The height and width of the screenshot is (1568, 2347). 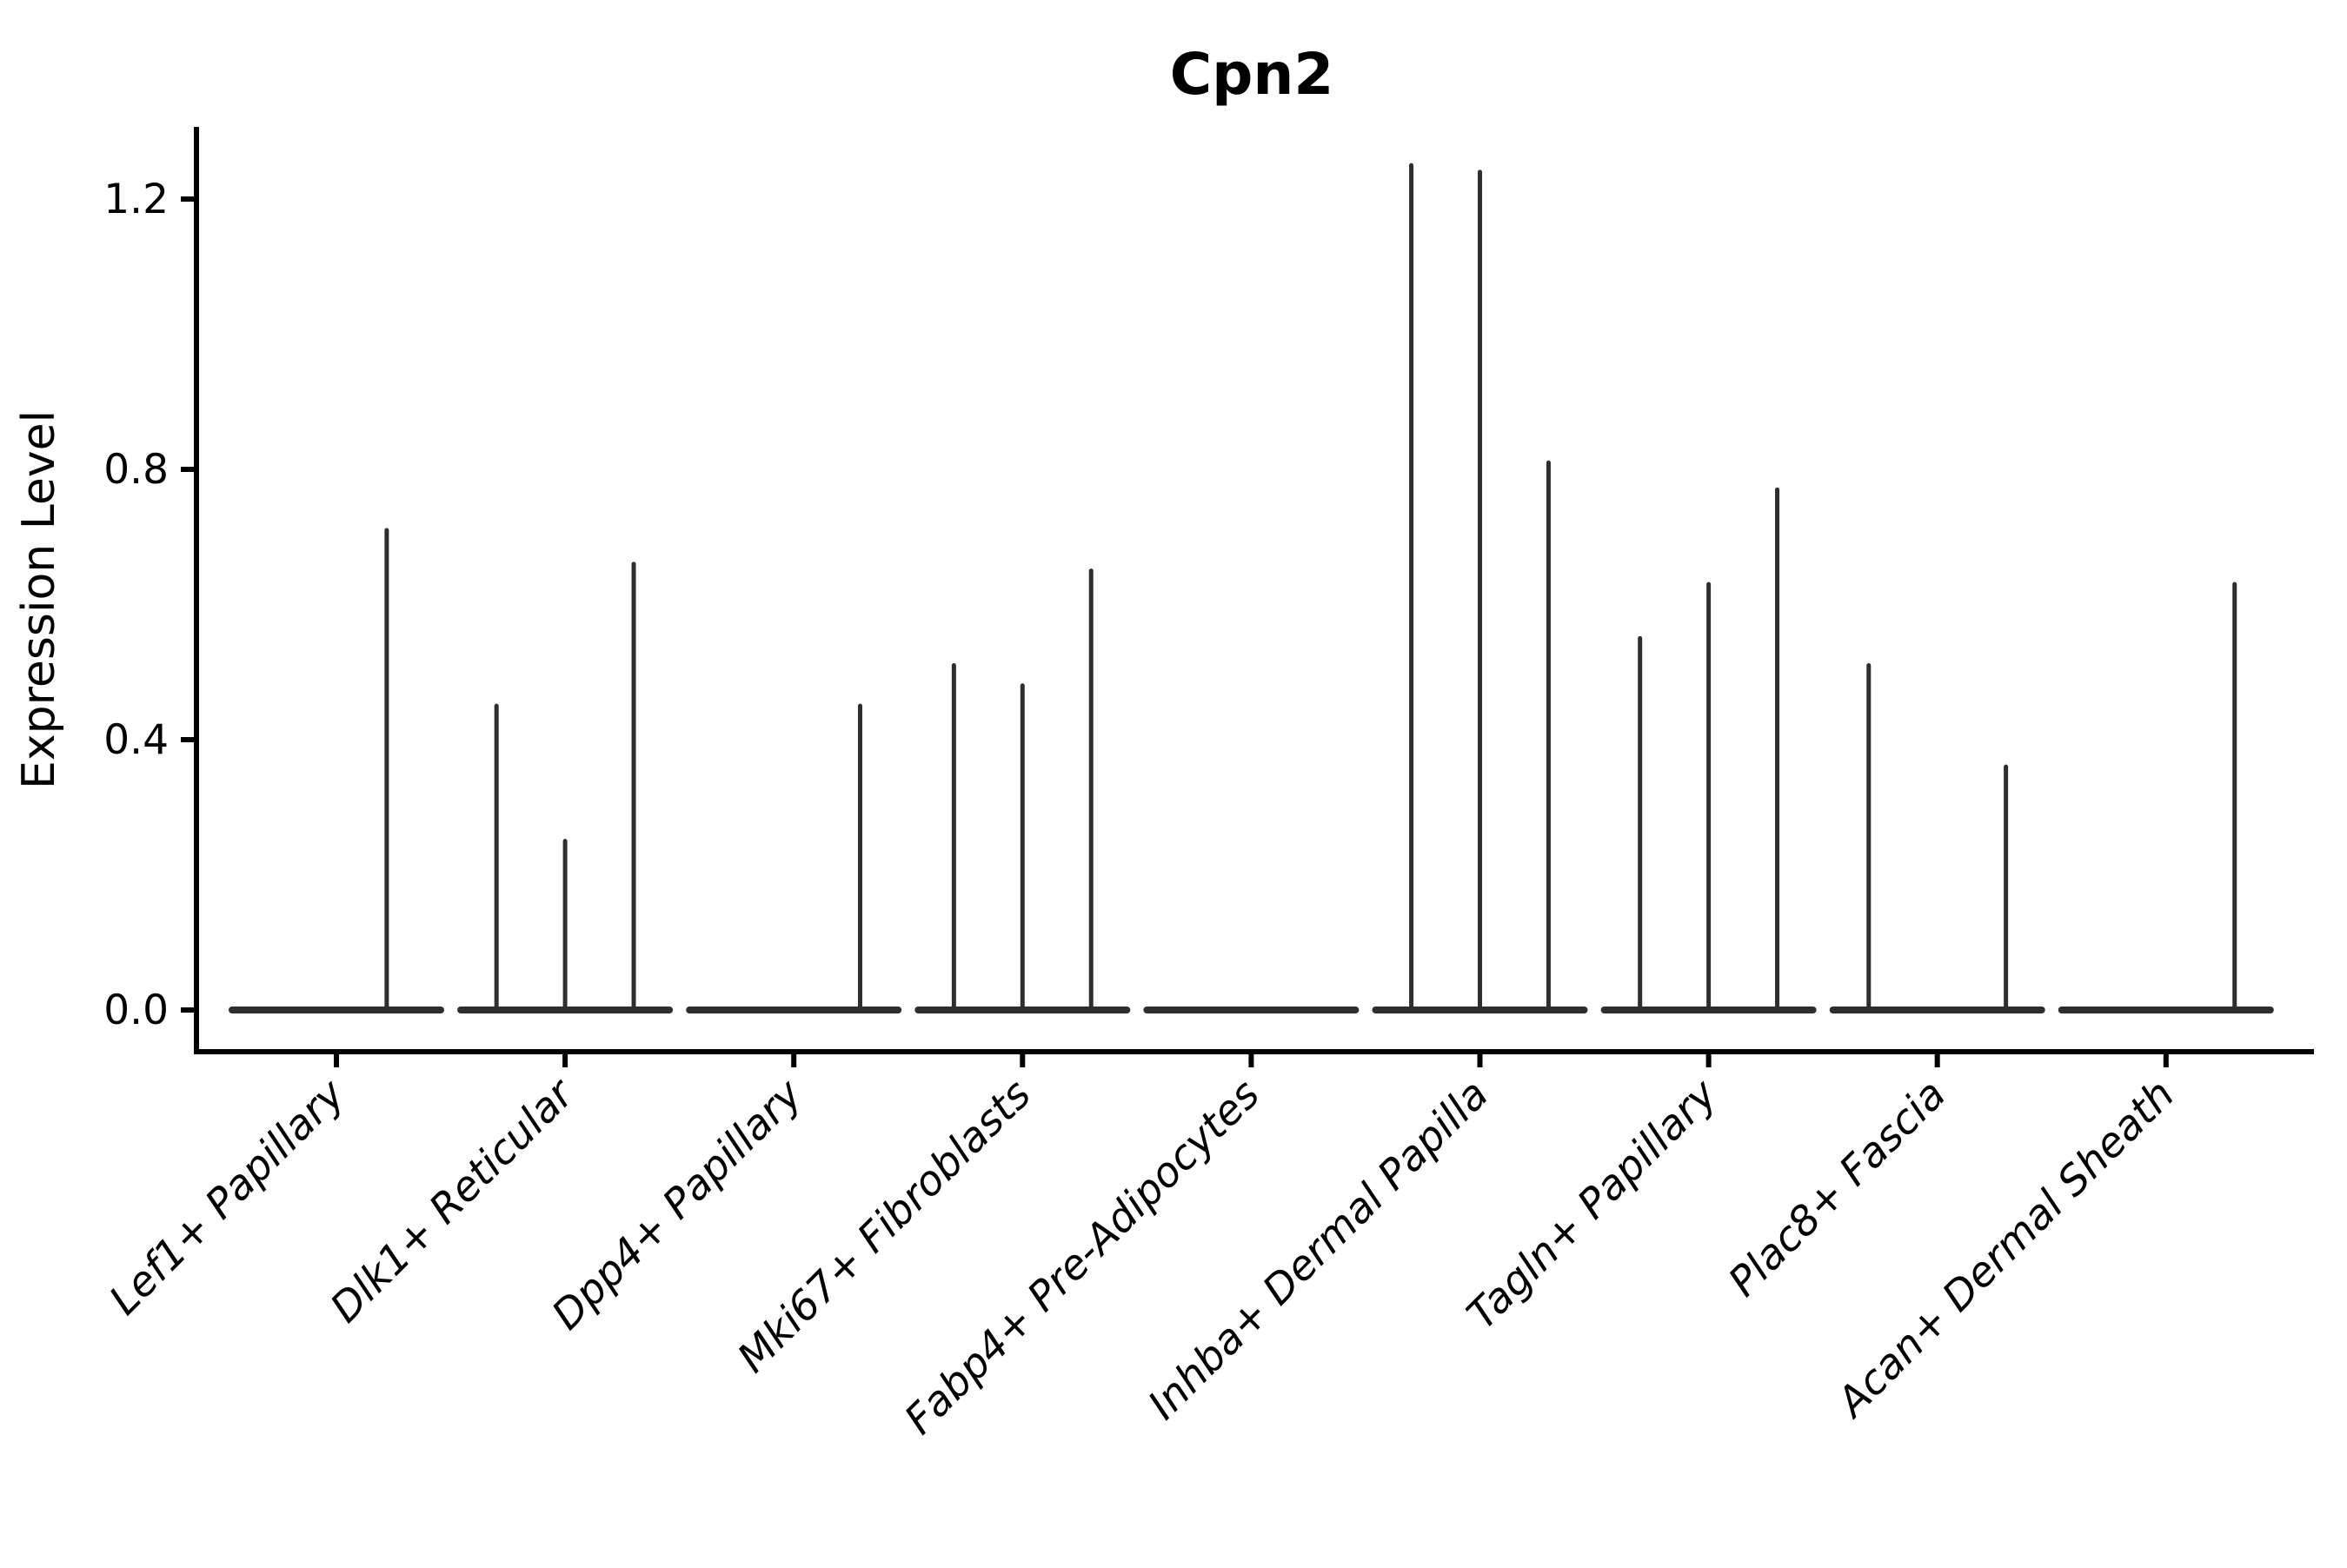 I want to click on y-tick-label: 0.0, so click(x=136, y=1010).